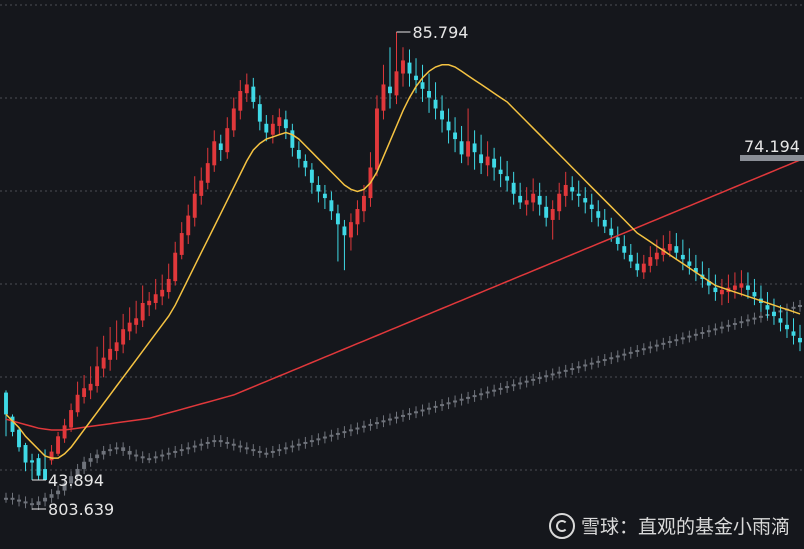  What do you see at coordinates (68, 480) in the screenshot?
I see `annotation-min: 43.894` at bounding box center [68, 480].